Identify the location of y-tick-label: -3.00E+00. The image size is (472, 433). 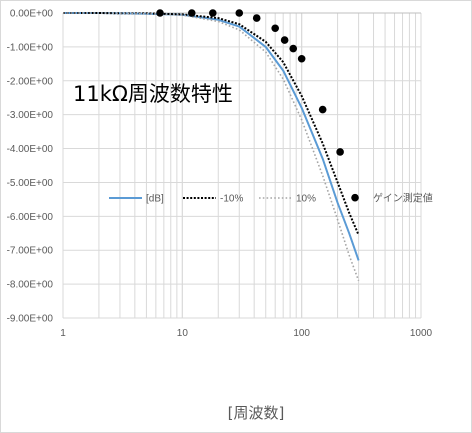
(30, 115).